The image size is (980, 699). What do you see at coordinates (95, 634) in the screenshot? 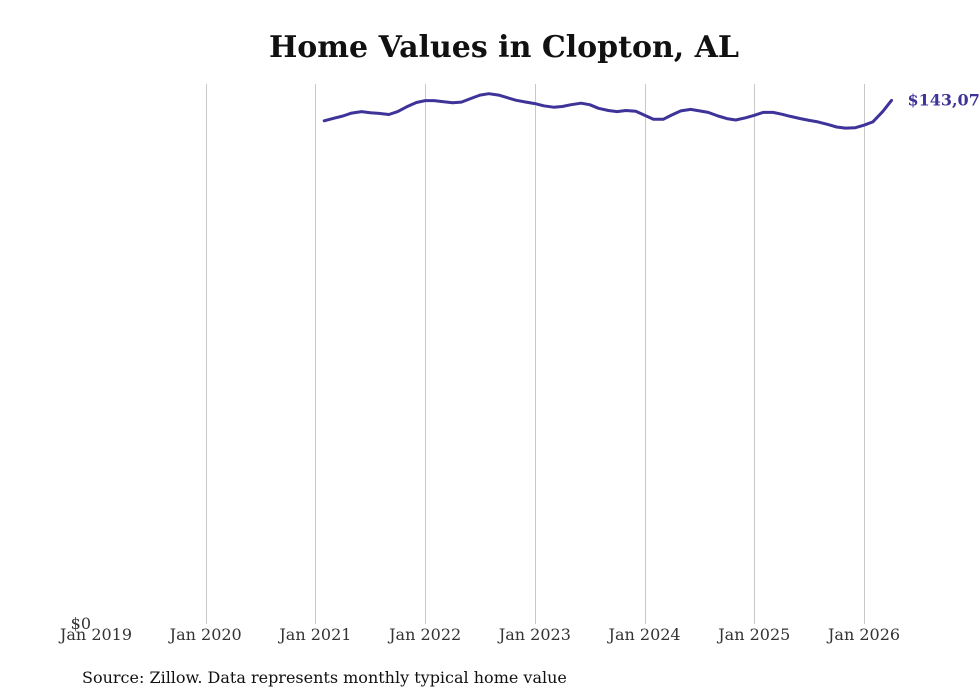
I see `x-tick-label-2019: Jan 2019` at bounding box center [95, 634].